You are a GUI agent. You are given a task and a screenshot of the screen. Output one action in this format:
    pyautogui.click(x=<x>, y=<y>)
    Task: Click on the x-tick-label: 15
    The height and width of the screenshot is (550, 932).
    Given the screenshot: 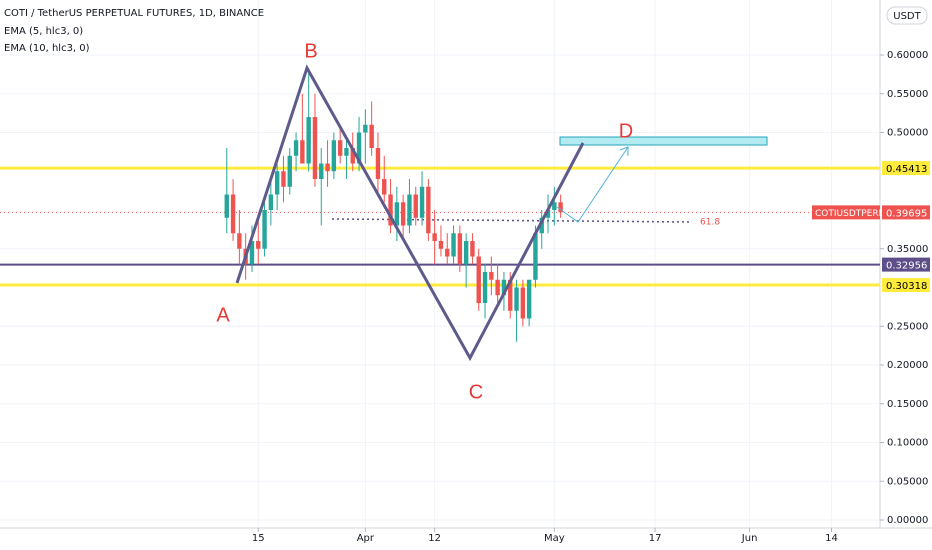 What is the action you would take?
    pyautogui.click(x=258, y=538)
    